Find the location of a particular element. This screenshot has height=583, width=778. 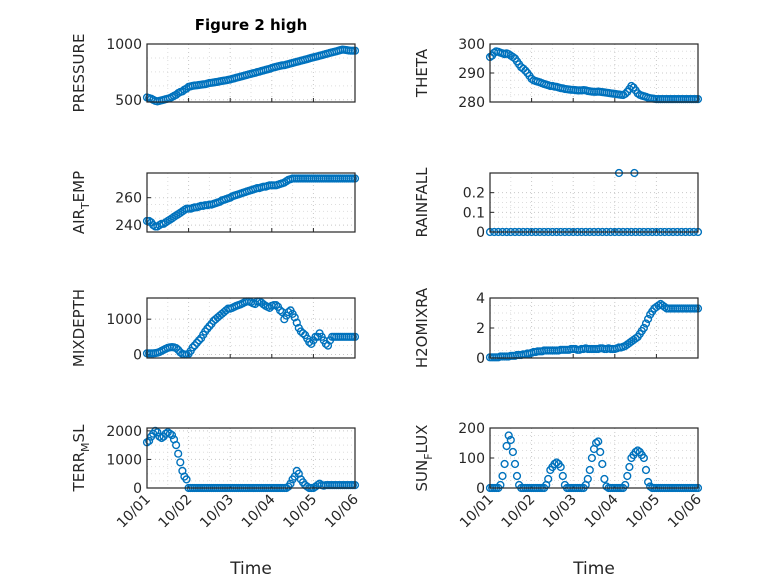

y-tick-label: 300 is located at coordinates (471, 45).